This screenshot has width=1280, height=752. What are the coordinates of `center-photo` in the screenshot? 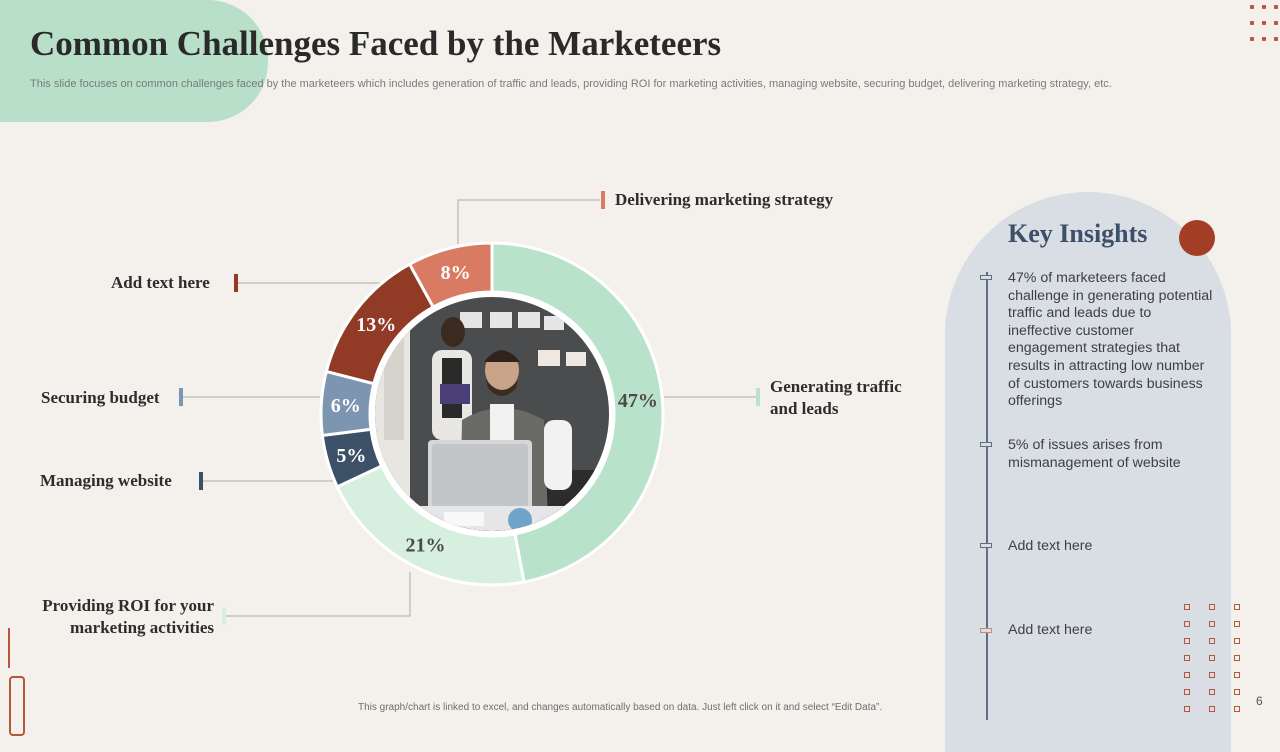 It's located at (492, 414).